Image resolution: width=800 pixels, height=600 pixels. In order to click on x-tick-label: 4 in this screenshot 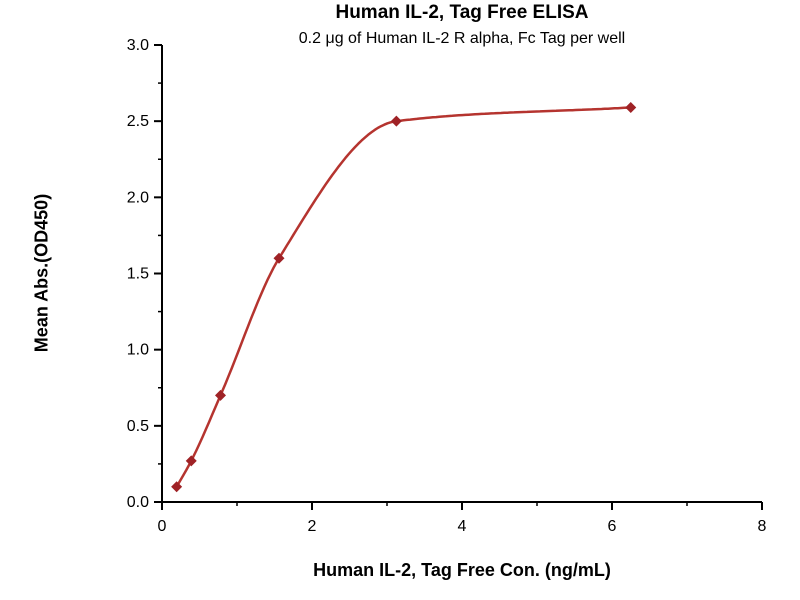, I will do `click(462, 526)`.